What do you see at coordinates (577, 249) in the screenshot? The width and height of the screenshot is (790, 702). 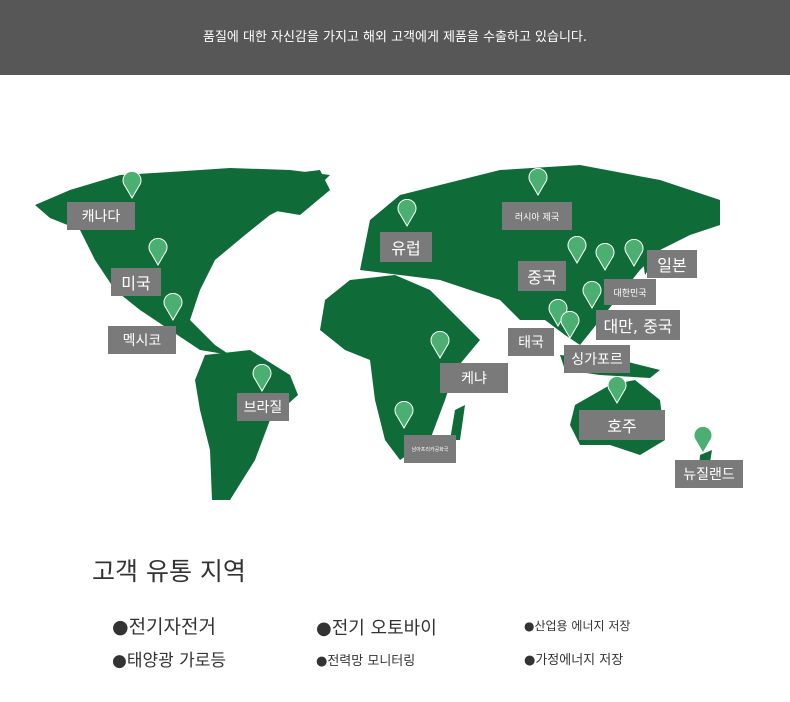 I see `map-pin-icon-china` at bounding box center [577, 249].